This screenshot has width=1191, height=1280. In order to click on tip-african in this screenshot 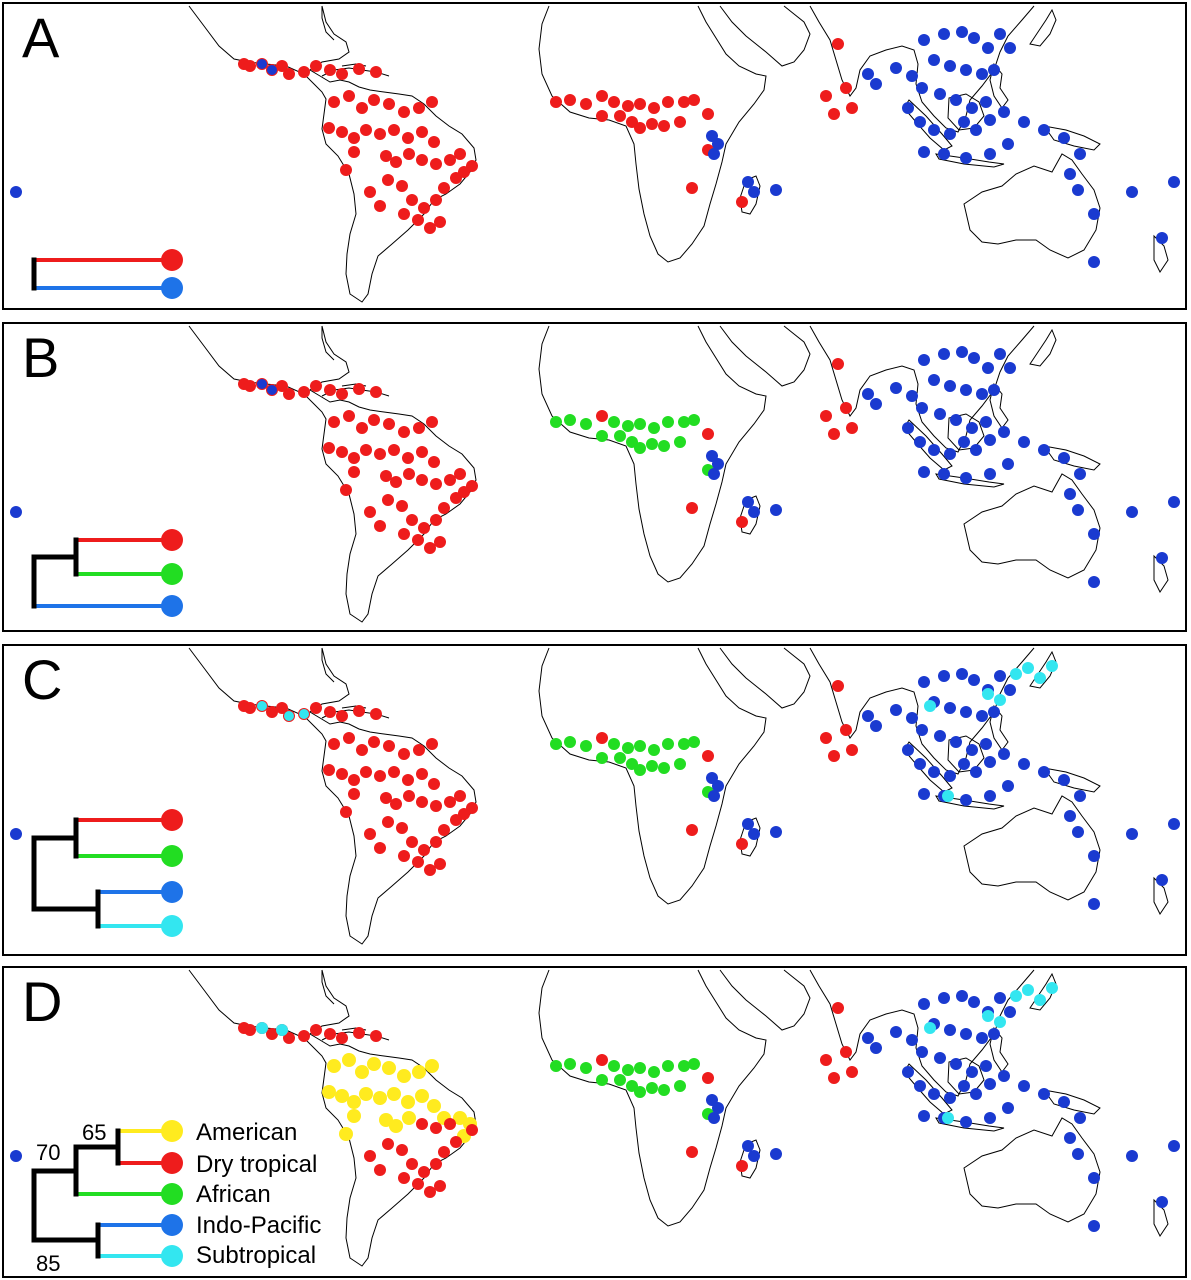, I will do `click(172, 574)`.